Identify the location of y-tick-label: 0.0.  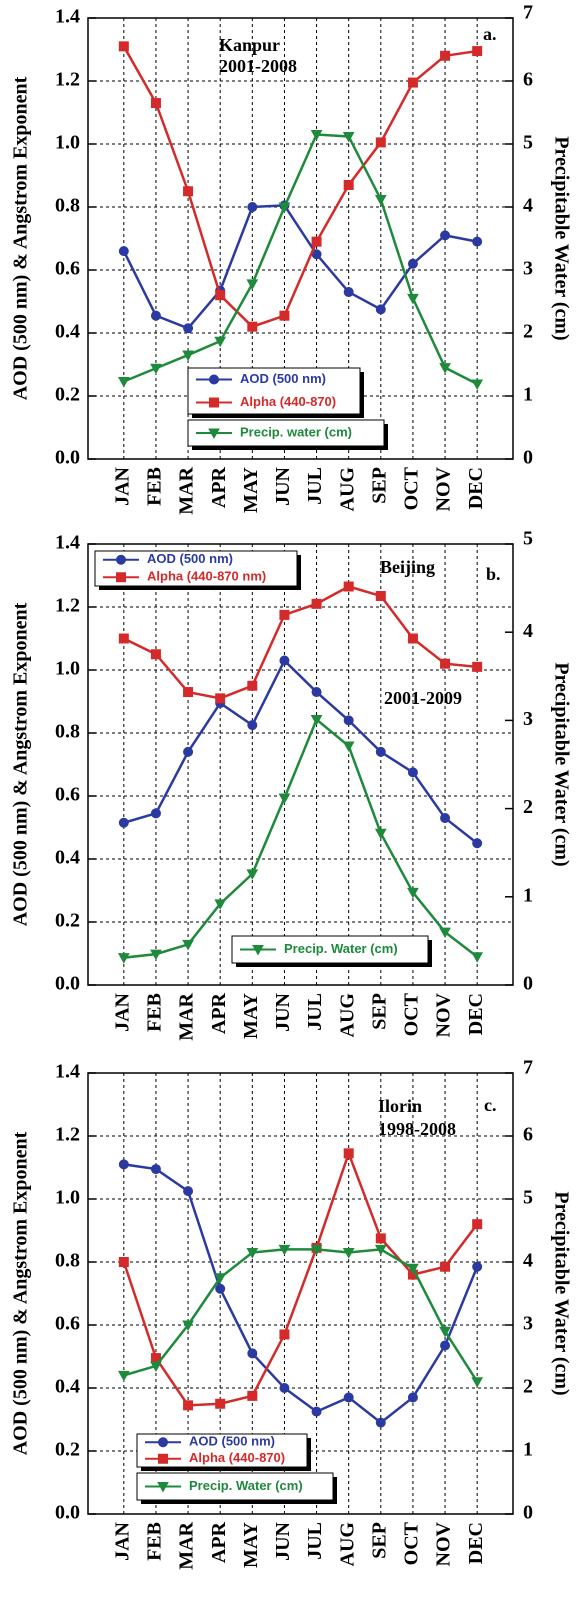
(67, 1513).